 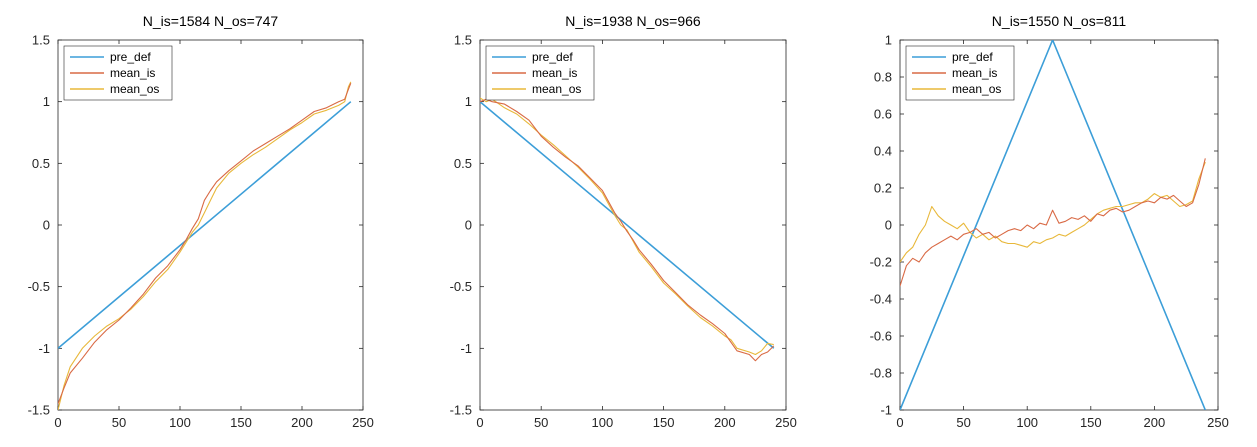 What do you see at coordinates (633, 21) in the screenshot?
I see `chart-title: N_is=1938 N_os=966` at bounding box center [633, 21].